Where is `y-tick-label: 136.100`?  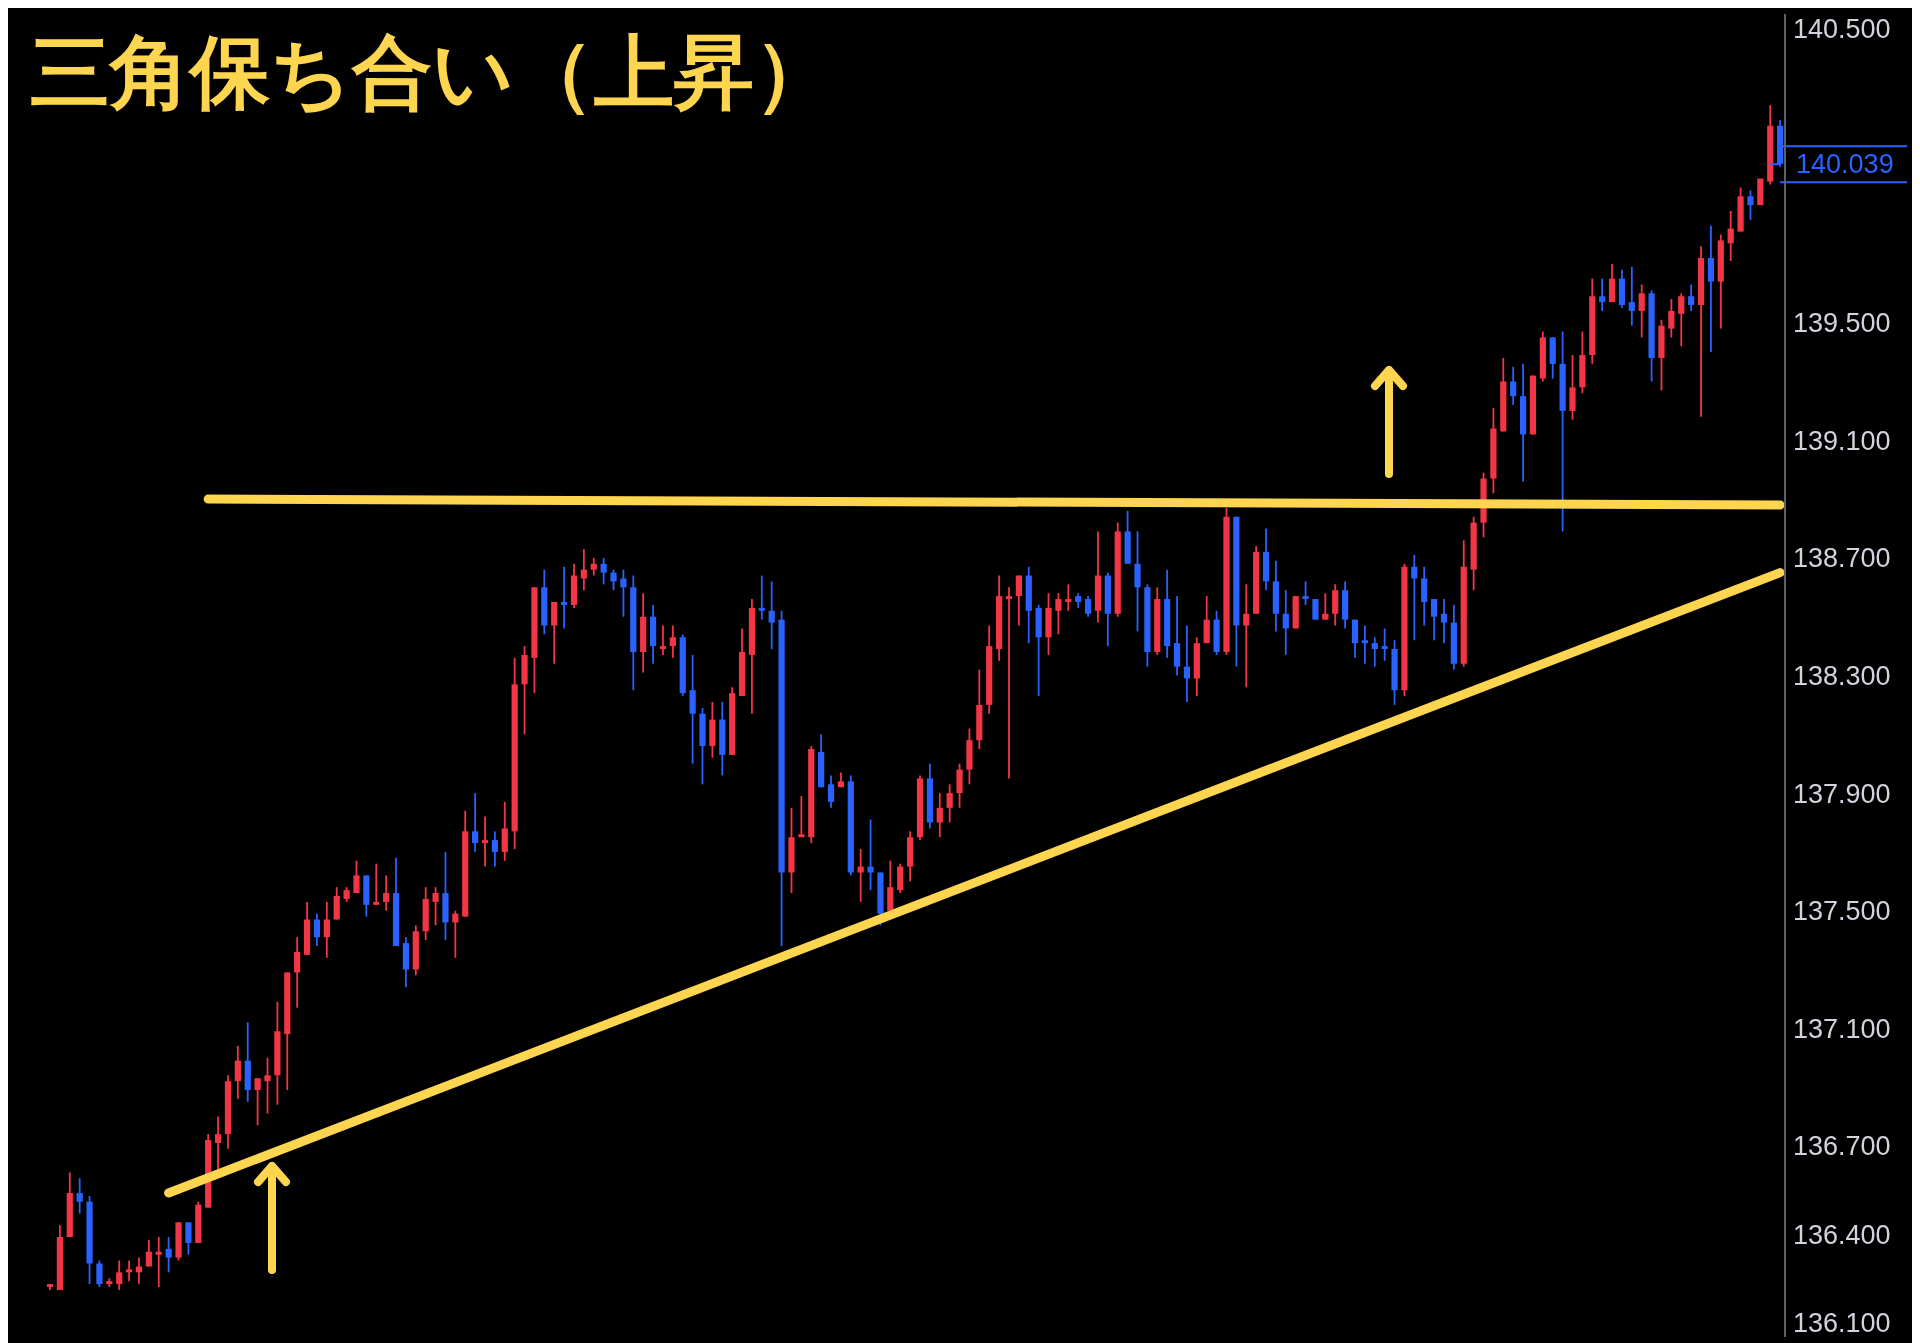
y-tick-label: 136.100 is located at coordinates (1842, 1322).